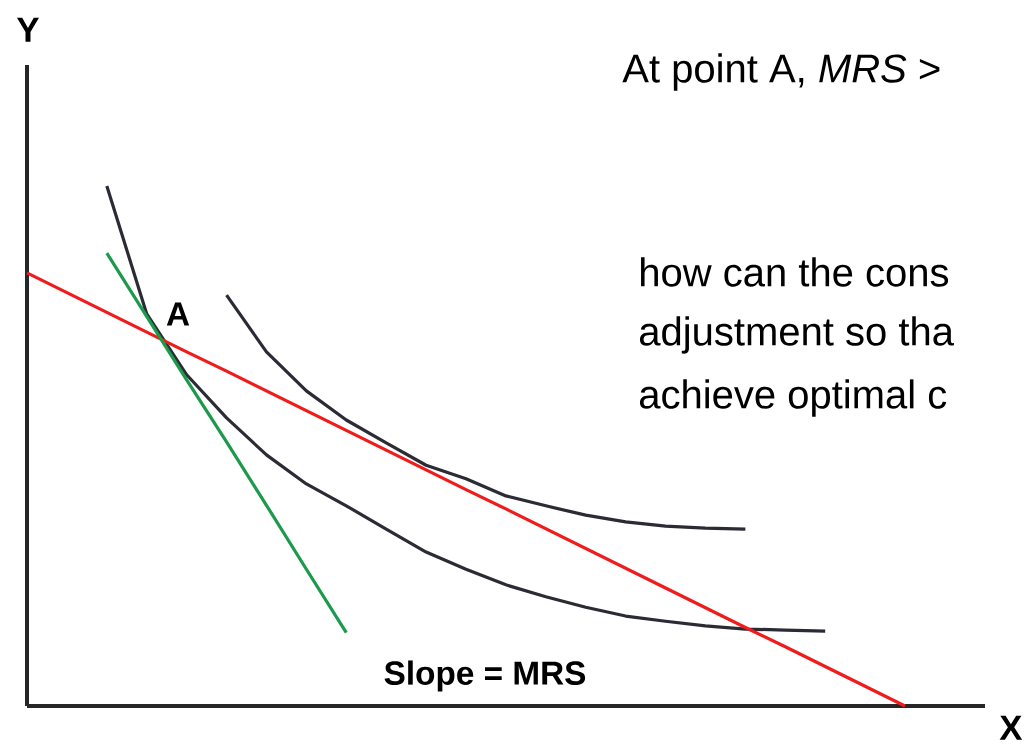 The width and height of the screenshot is (1034, 750). Describe the element at coordinates (1011, 727) in the screenshot. I see `x-axis-title: X` at that location.